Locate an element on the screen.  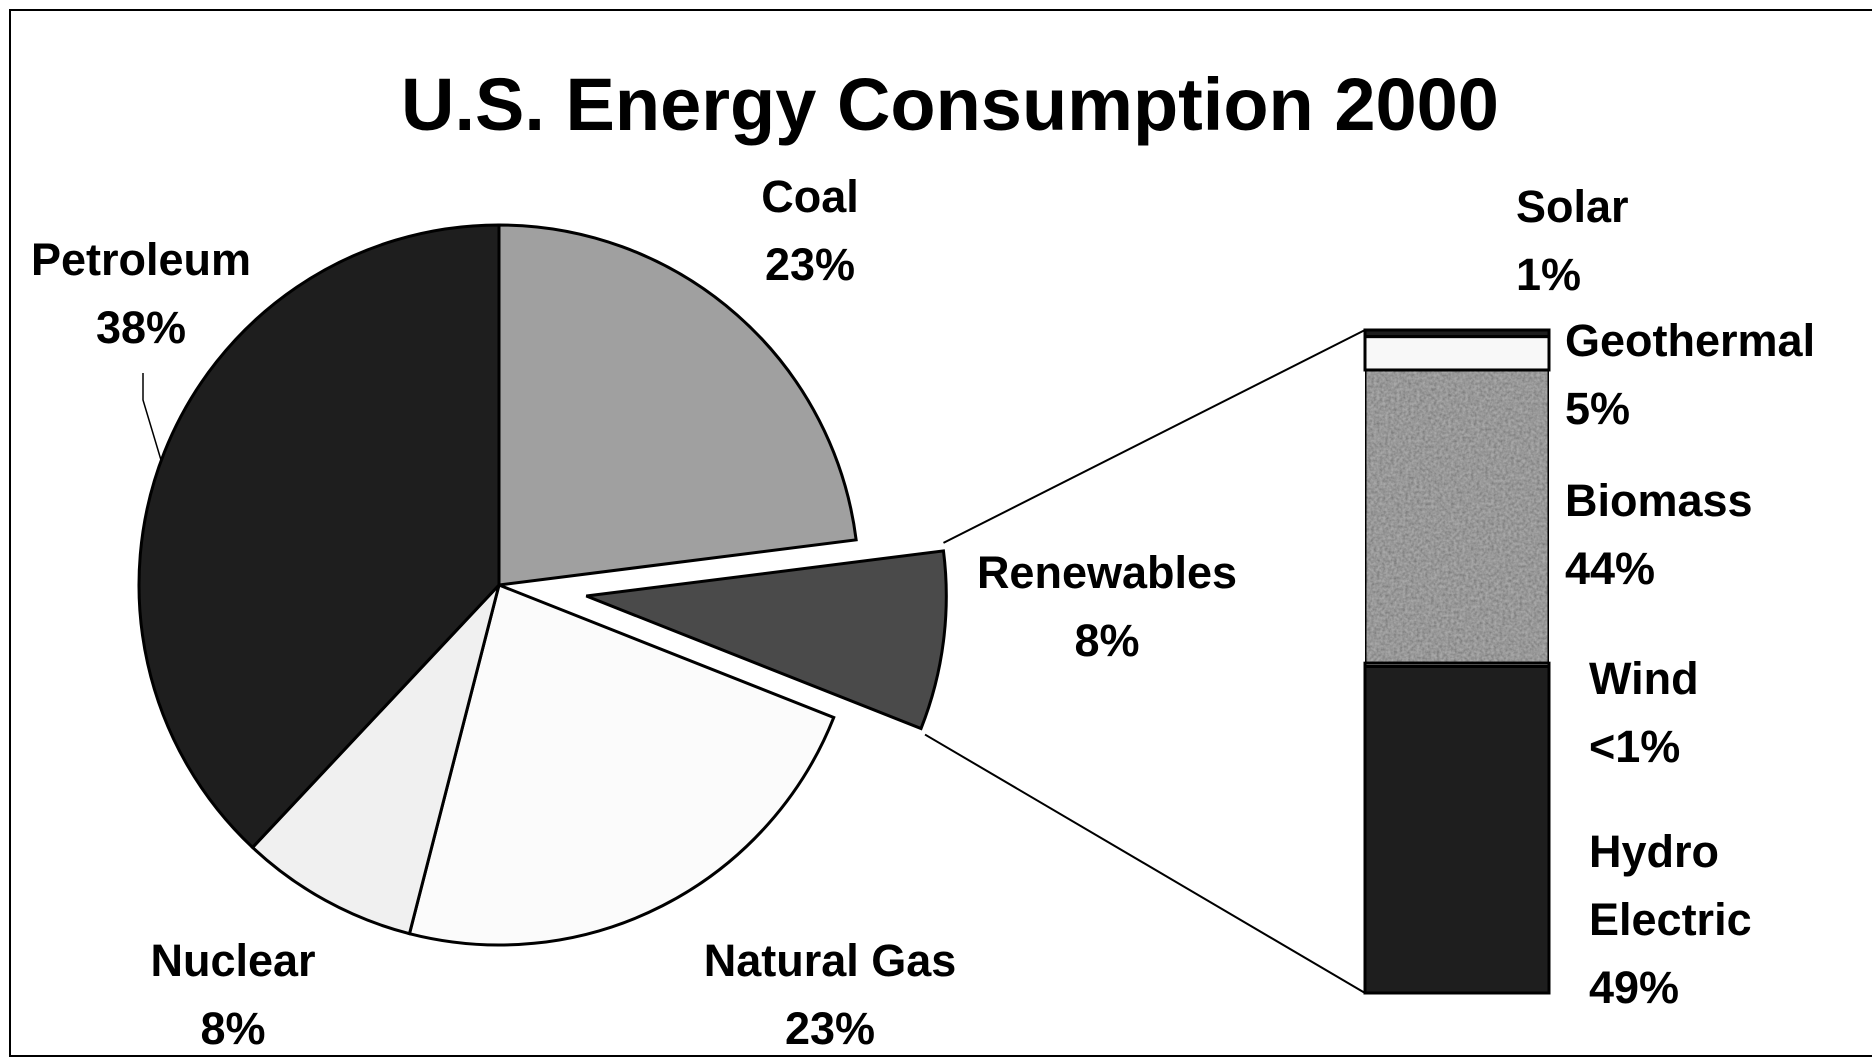
data-label: Coal 23% is located at coordinates (810, 231).